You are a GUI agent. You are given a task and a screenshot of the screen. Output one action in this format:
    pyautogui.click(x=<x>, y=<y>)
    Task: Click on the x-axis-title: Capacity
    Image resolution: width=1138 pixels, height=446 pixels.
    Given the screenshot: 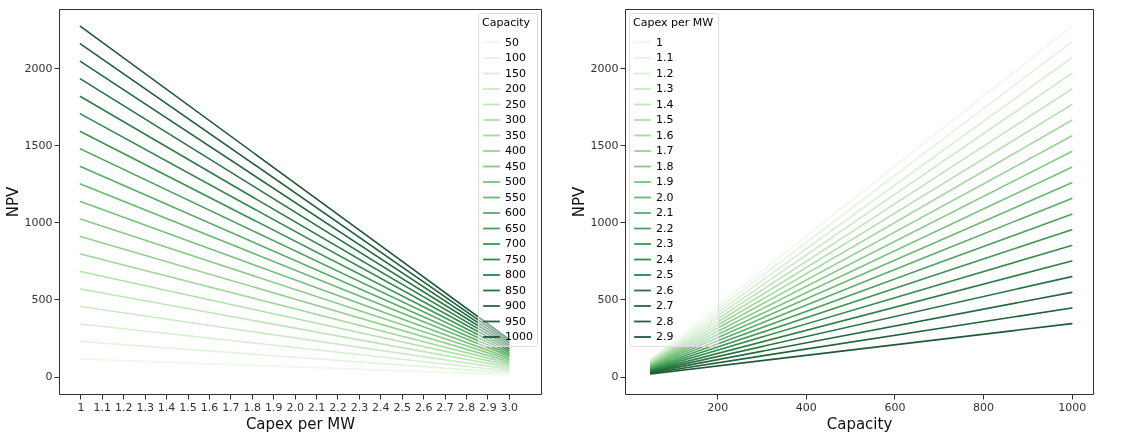 What is the action you would take?
    pyautogui.click(x=859, y=423)
    